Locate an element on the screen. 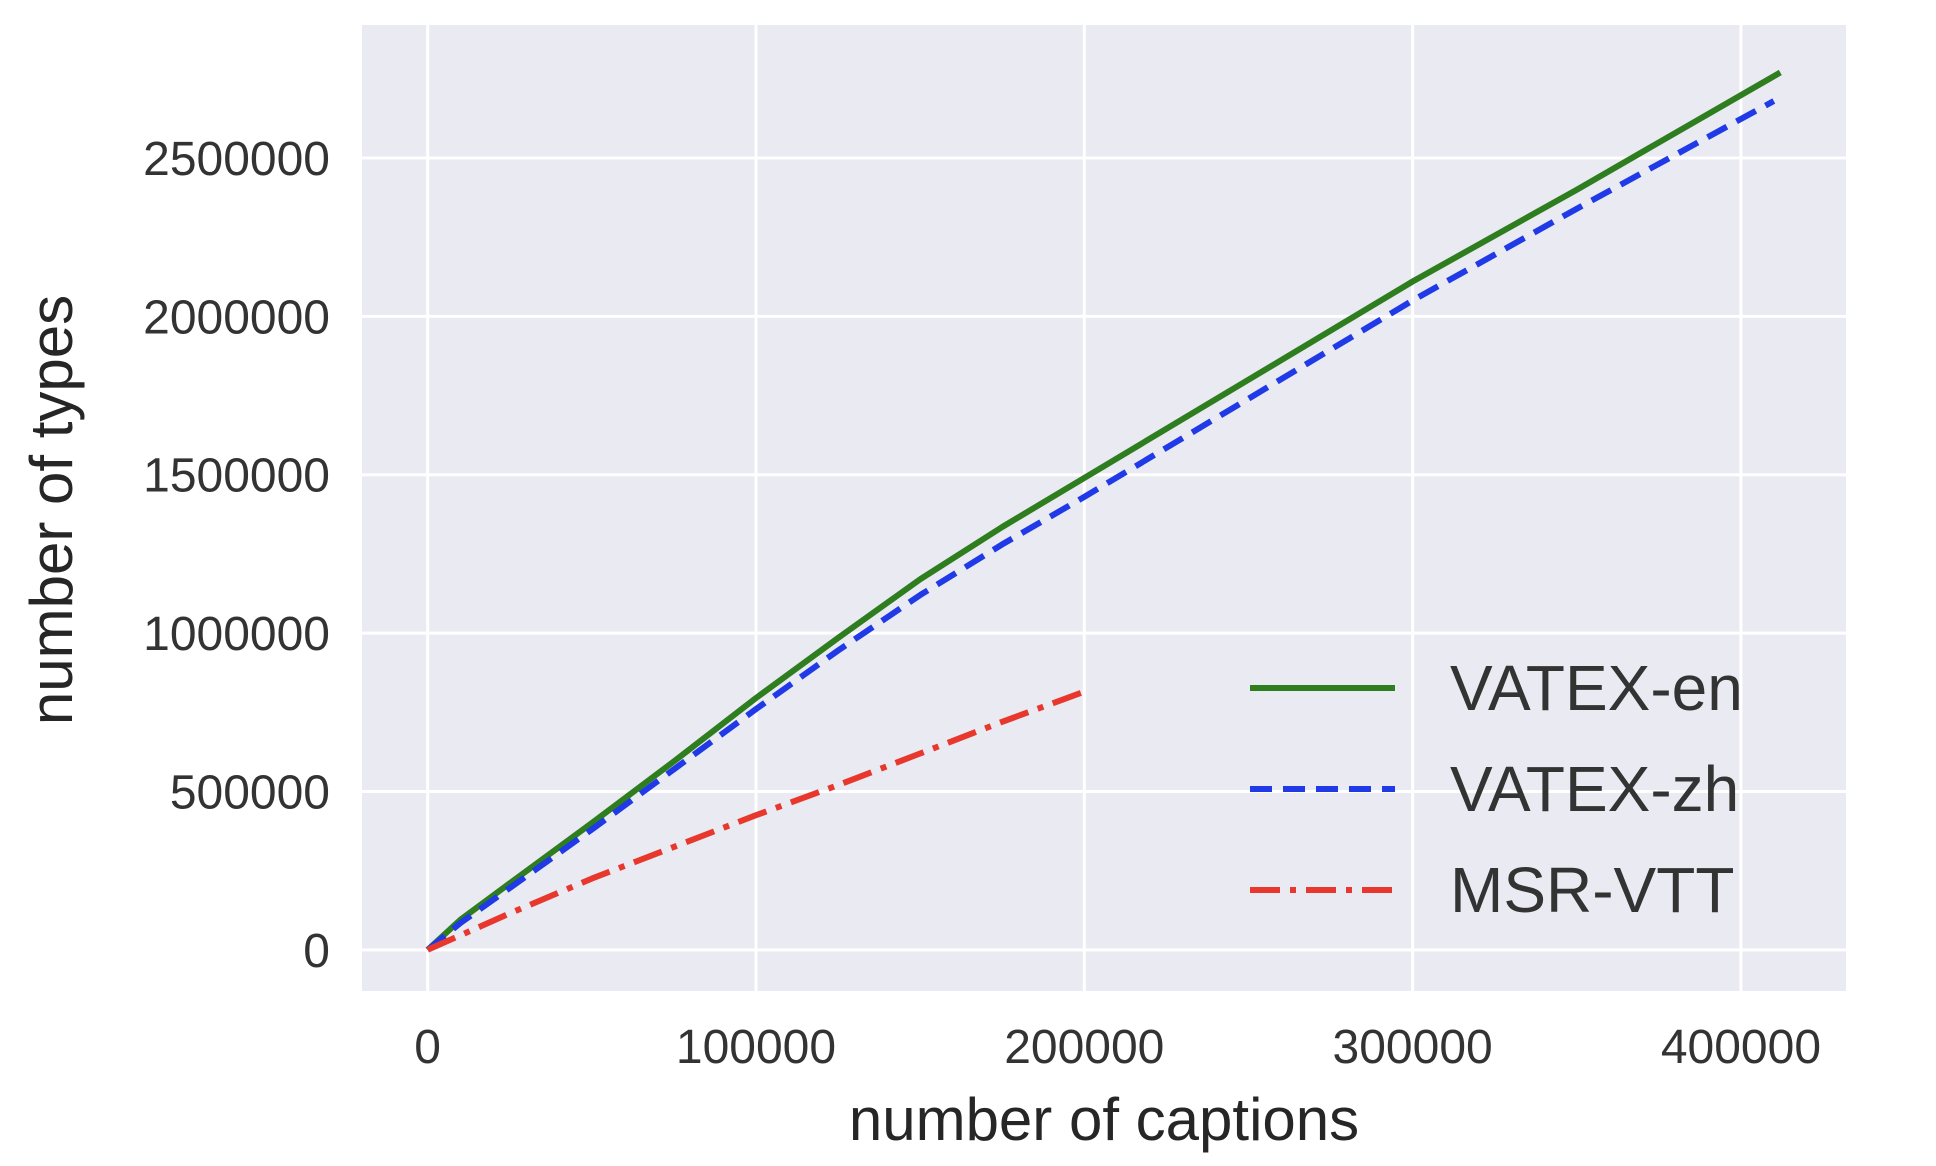  x-tick-label: 100000 is located at coordinates (756, 1047).